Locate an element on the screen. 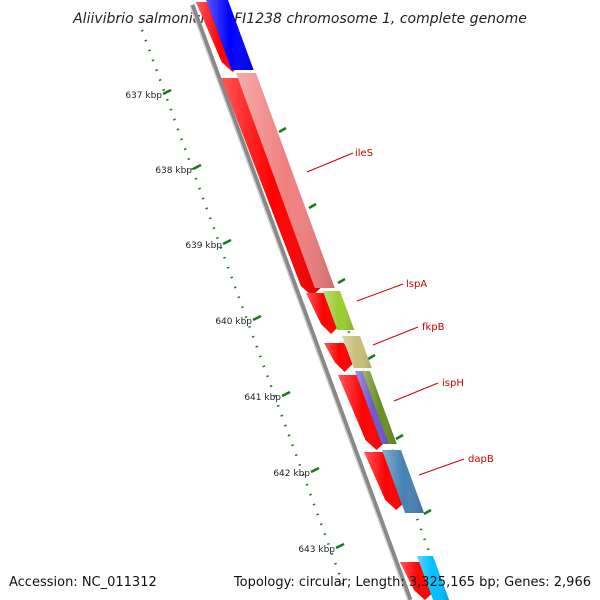 Image resolution: width=600 pixels, height=600 pixels. gene-label-fkpb: fkpB is located at coordinates (433, 327).